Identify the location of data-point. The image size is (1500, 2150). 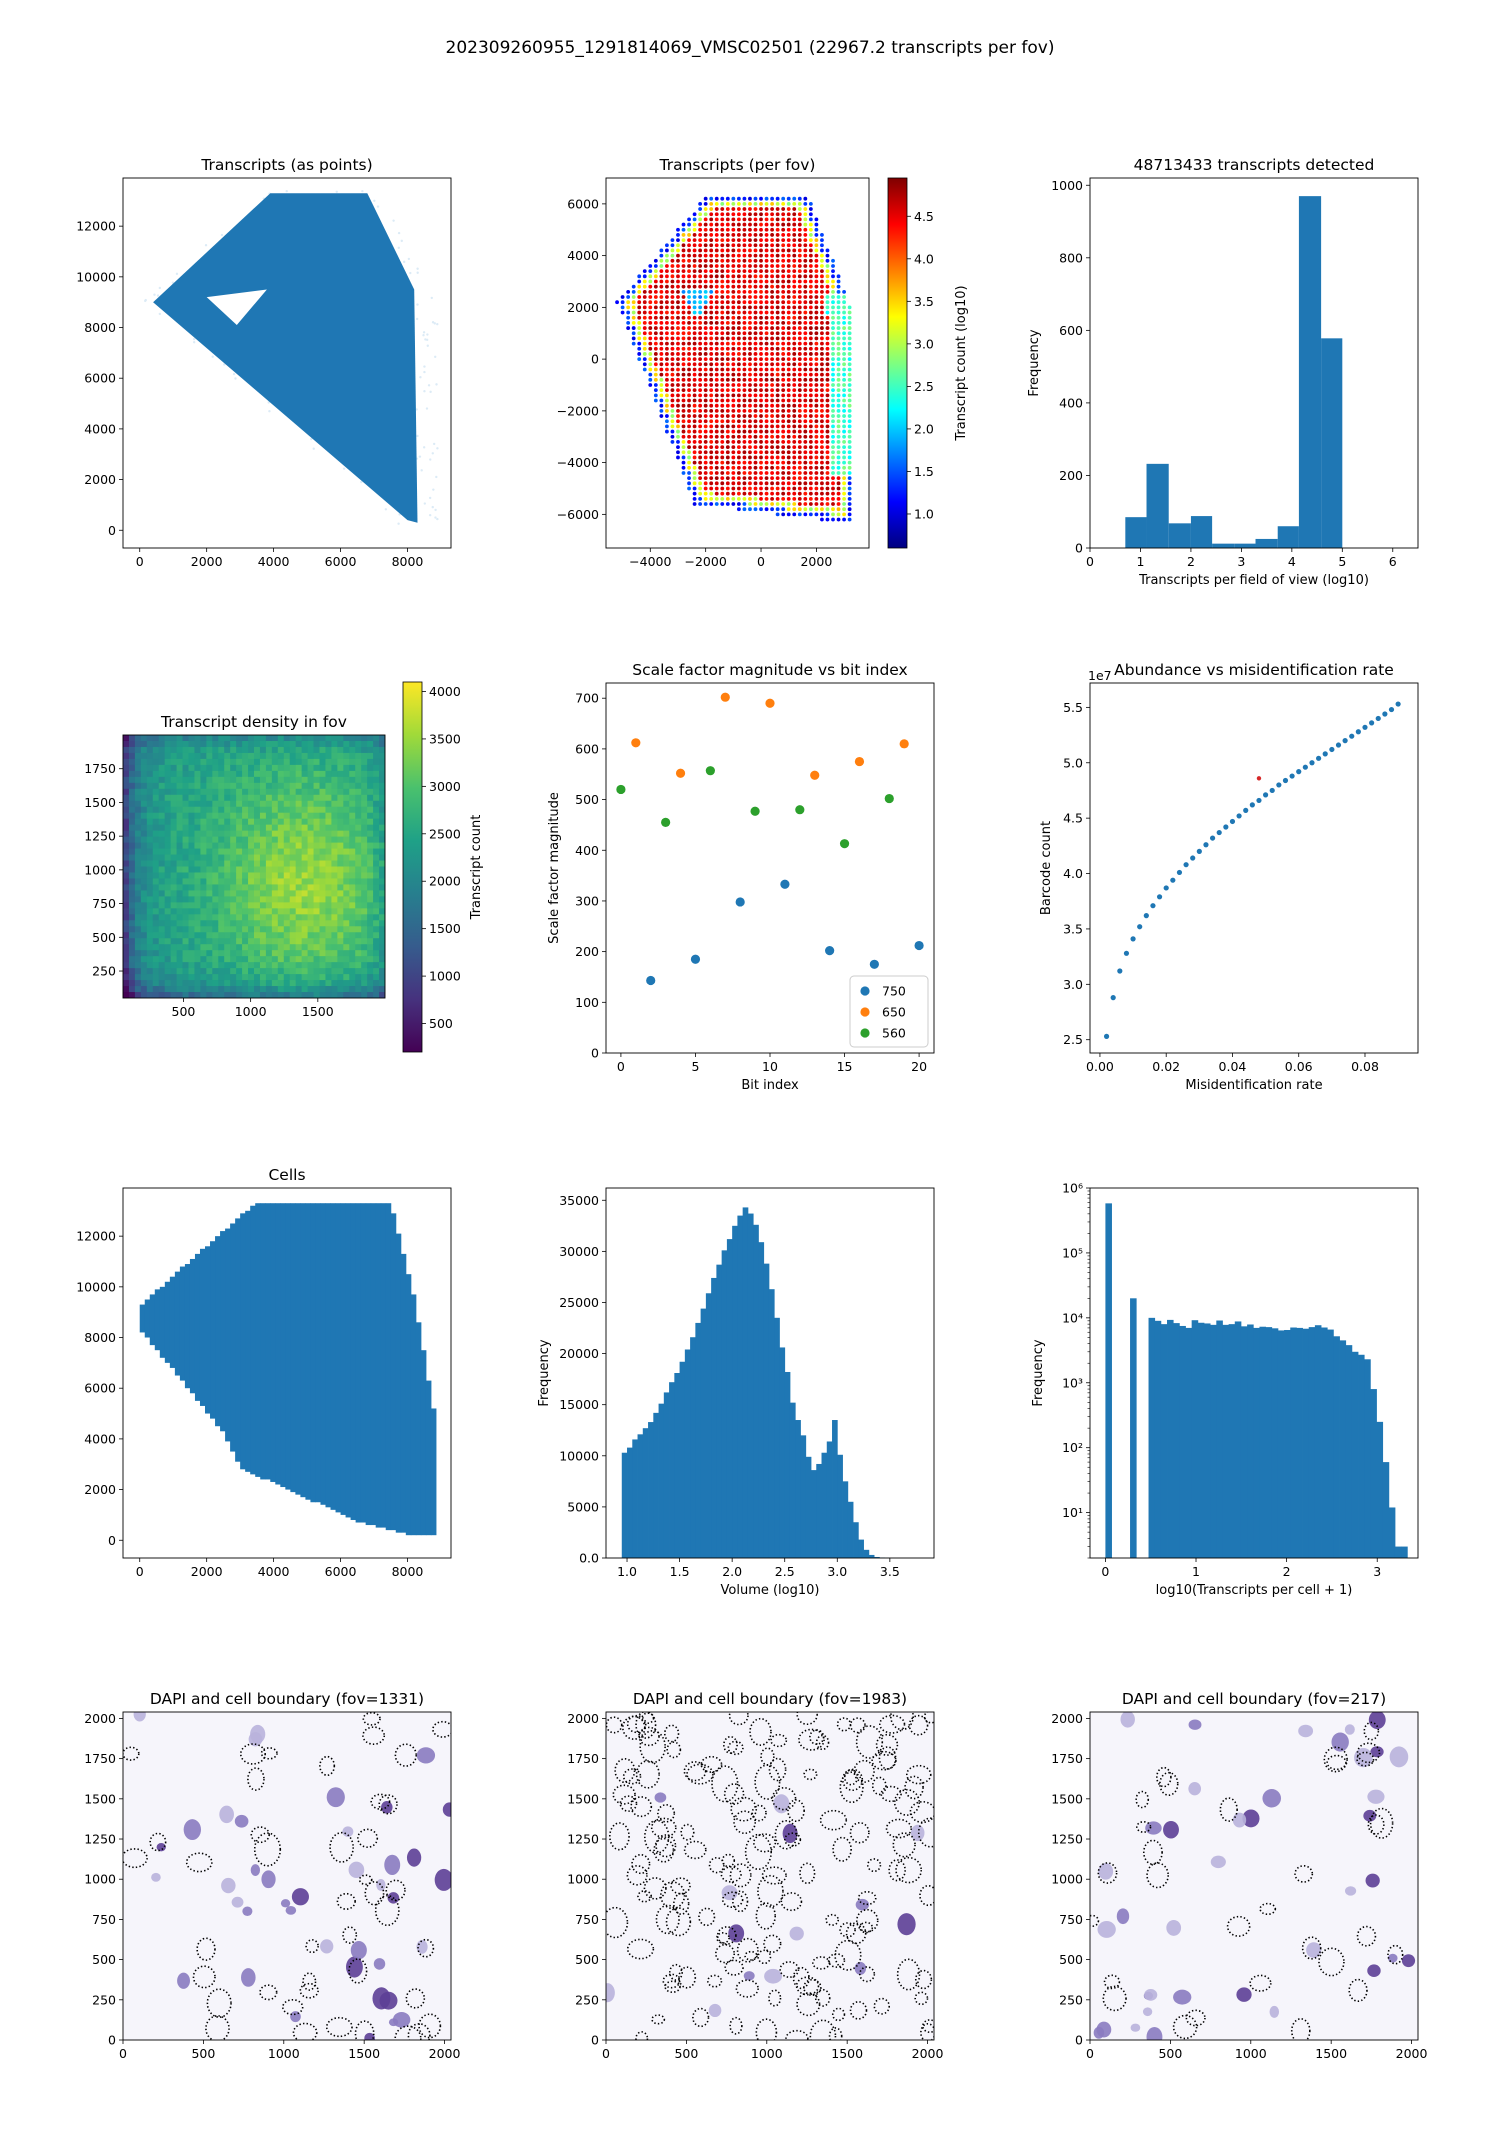
(1186, 865).